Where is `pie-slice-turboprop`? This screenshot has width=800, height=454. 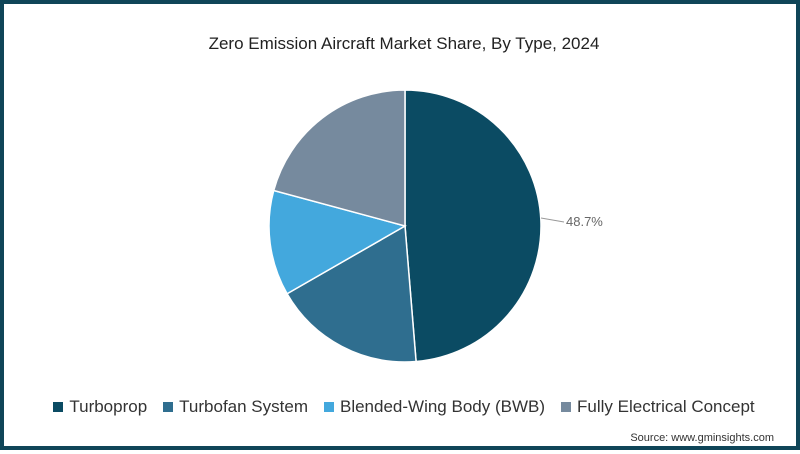 pie-slice-turboprop is located at coordinates (473, 226).